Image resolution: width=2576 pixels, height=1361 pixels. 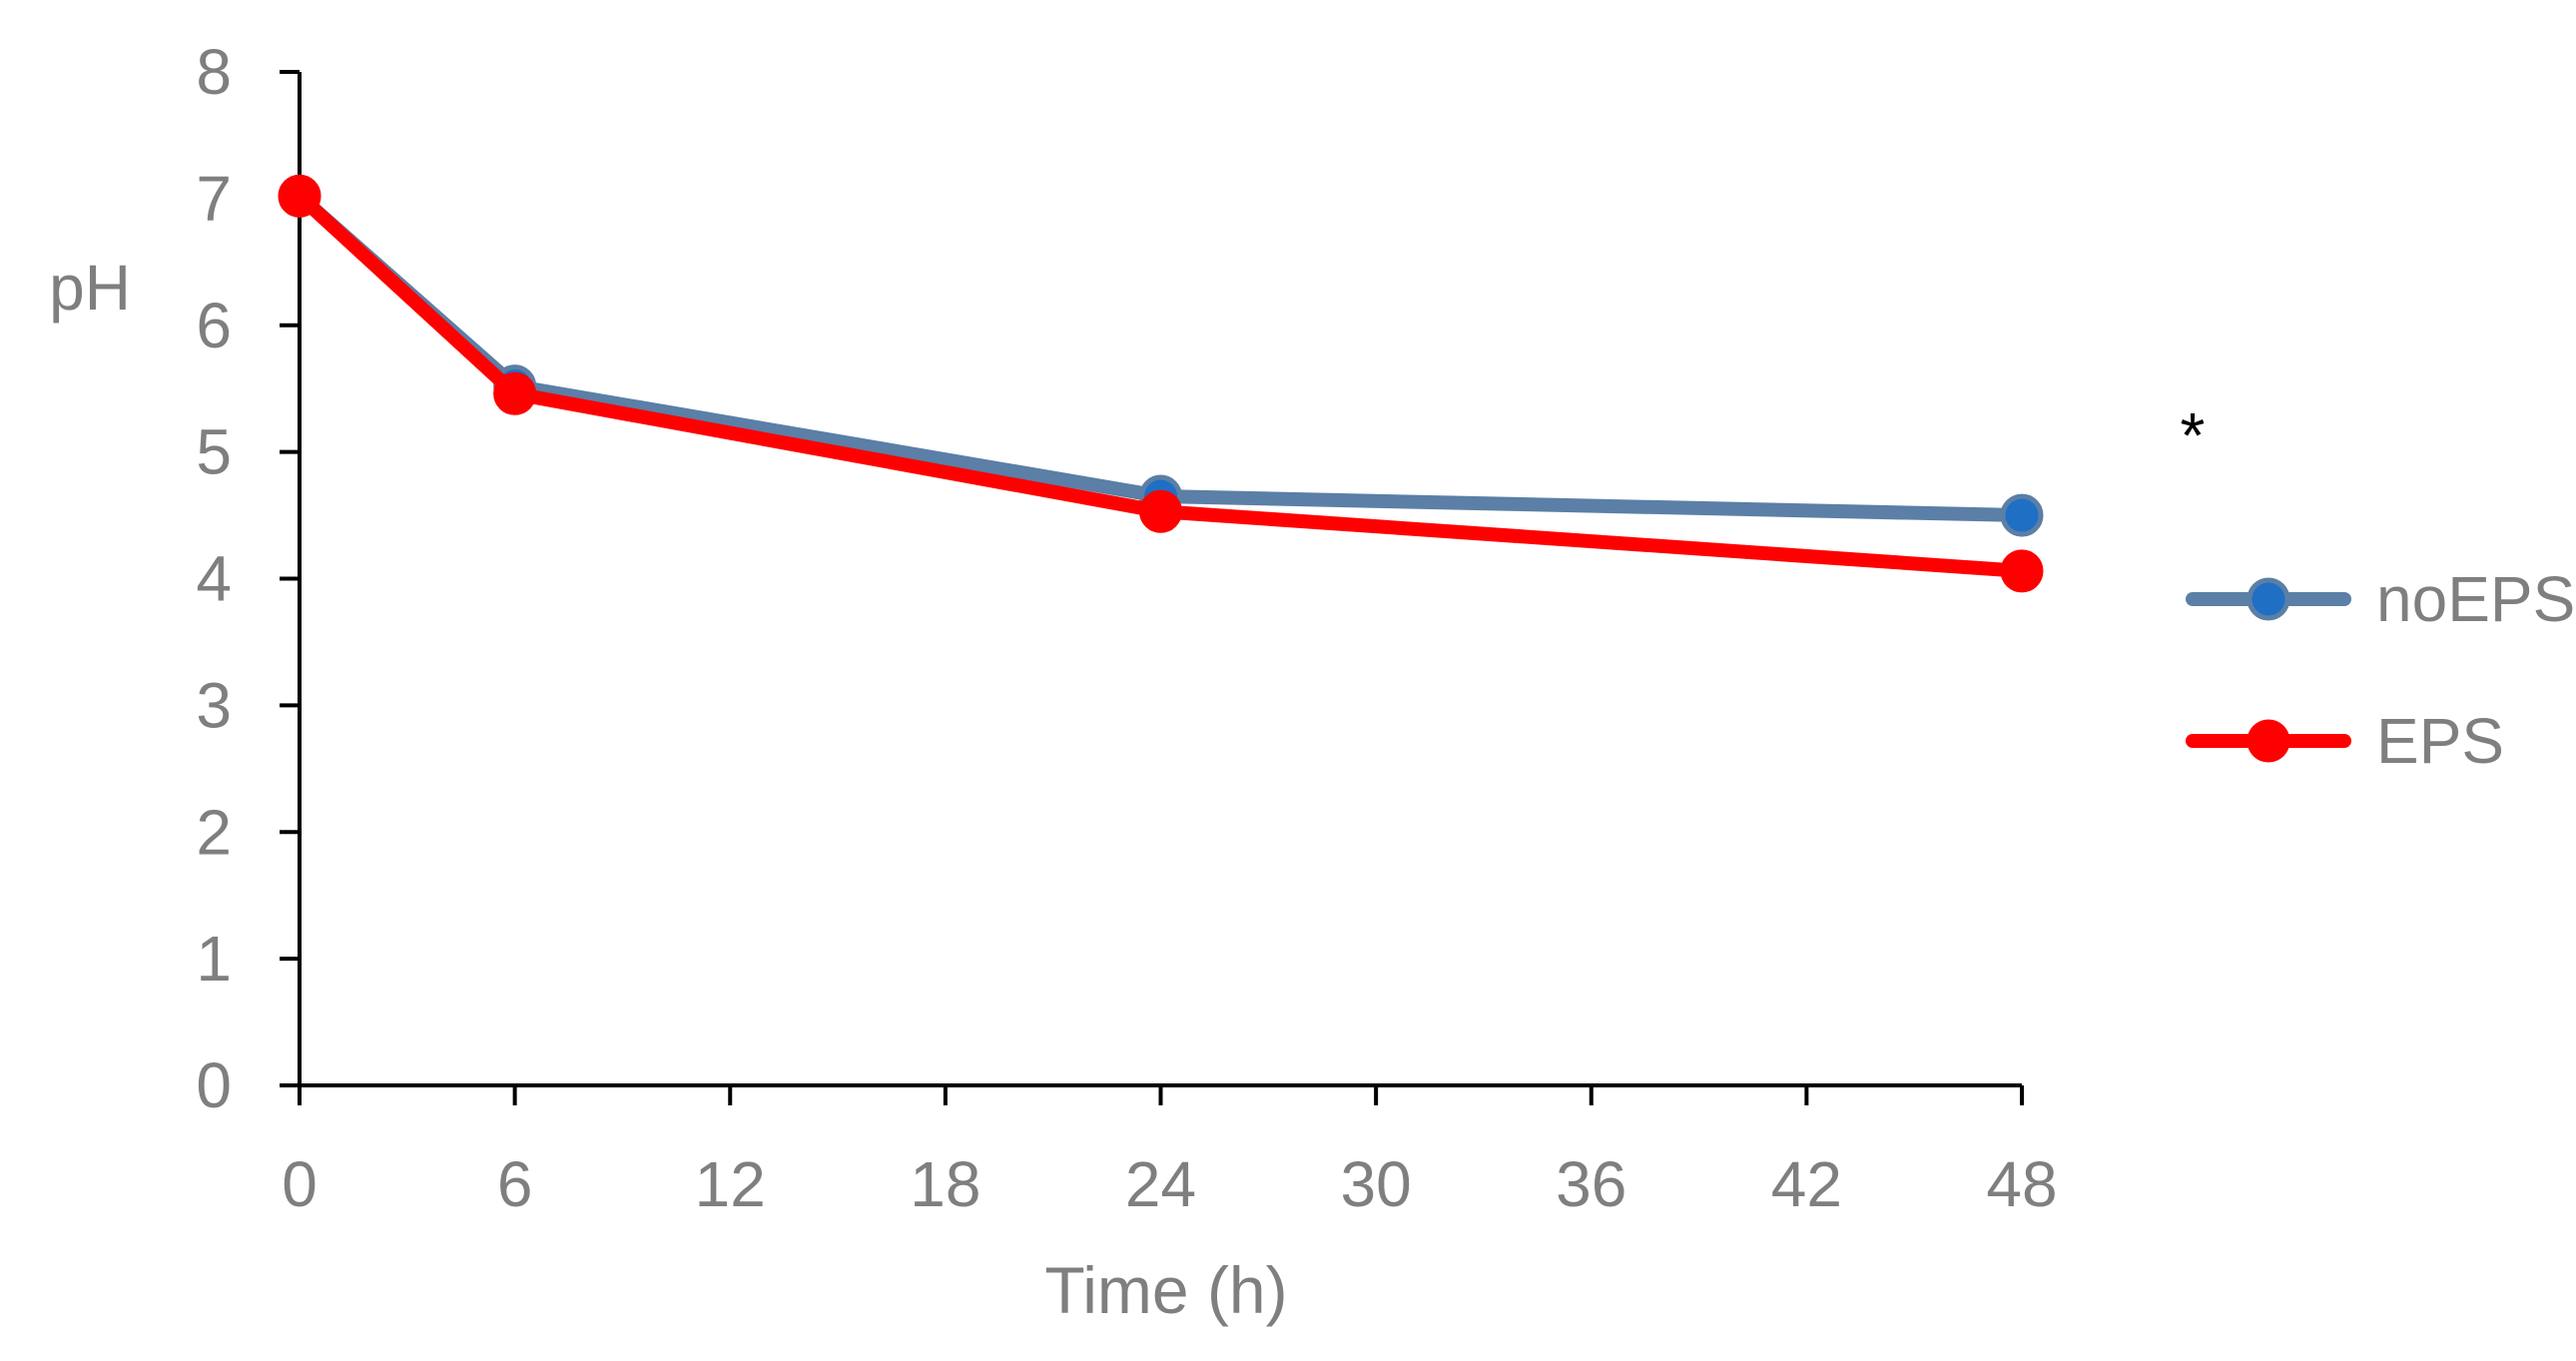 What do you see at coordinates (515, 1184) in the screenshot?
I see `x-tick-label: 6` at bounding box center [515, 1184].